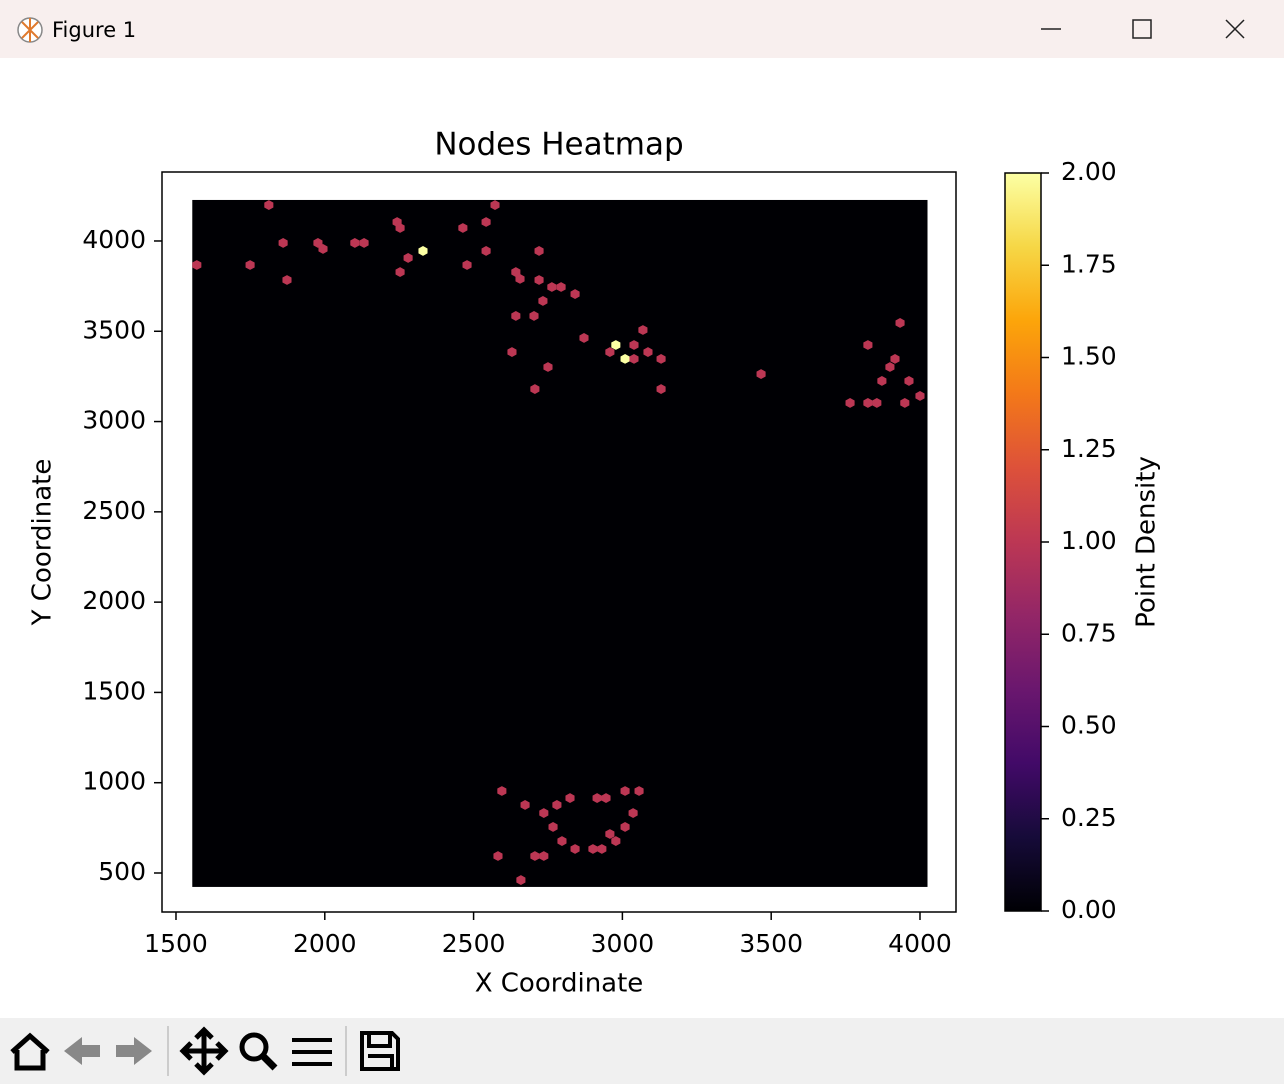 The image size is (1284, 1088). Describe the element at coordinates (114, 420) in the screenshot. I see `y-tick-label: 3000` at that location.